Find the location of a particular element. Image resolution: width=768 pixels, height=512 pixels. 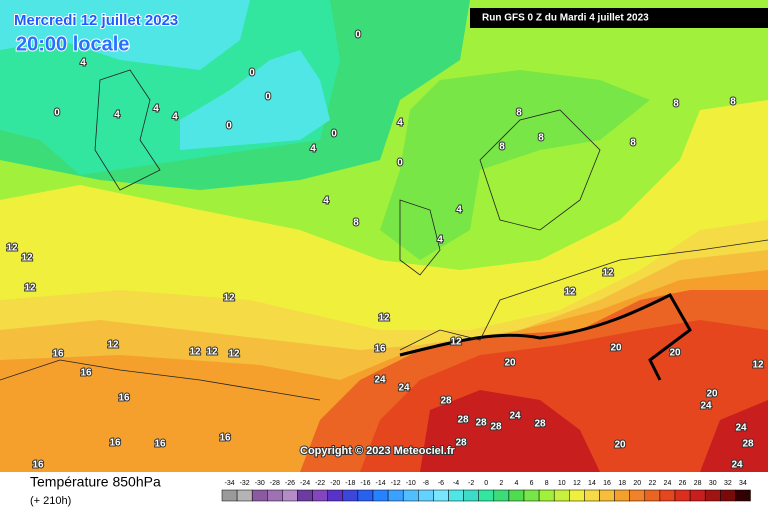

legend-label: 20 is located at coordinates (637, 483).